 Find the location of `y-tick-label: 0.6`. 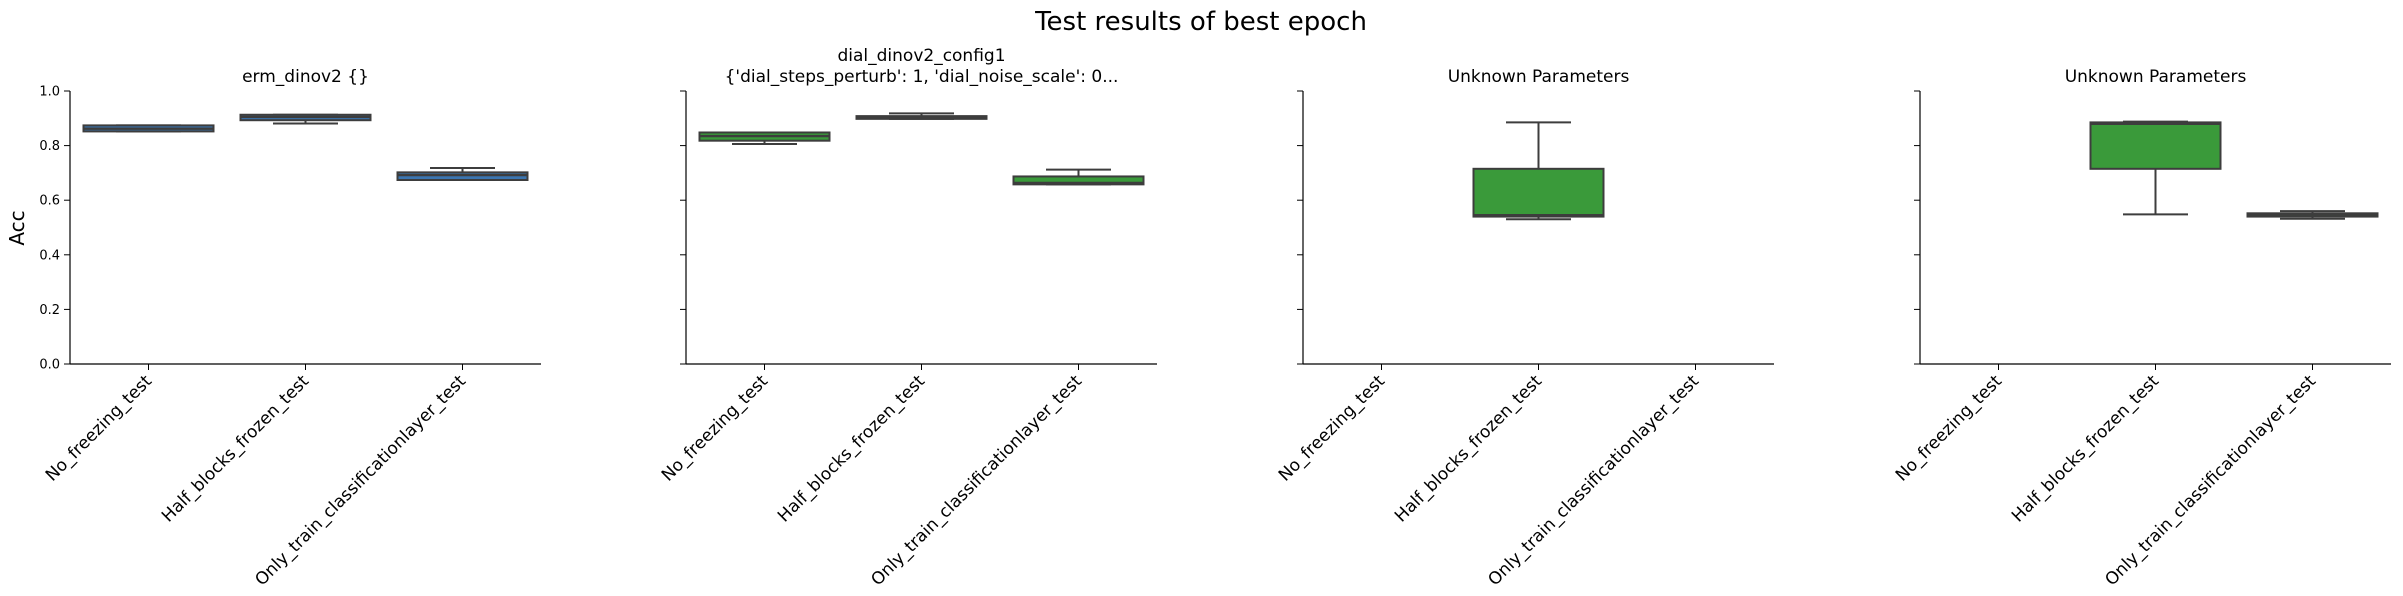

y-tick-label: 0.6 is located at coordinates (49, 201).